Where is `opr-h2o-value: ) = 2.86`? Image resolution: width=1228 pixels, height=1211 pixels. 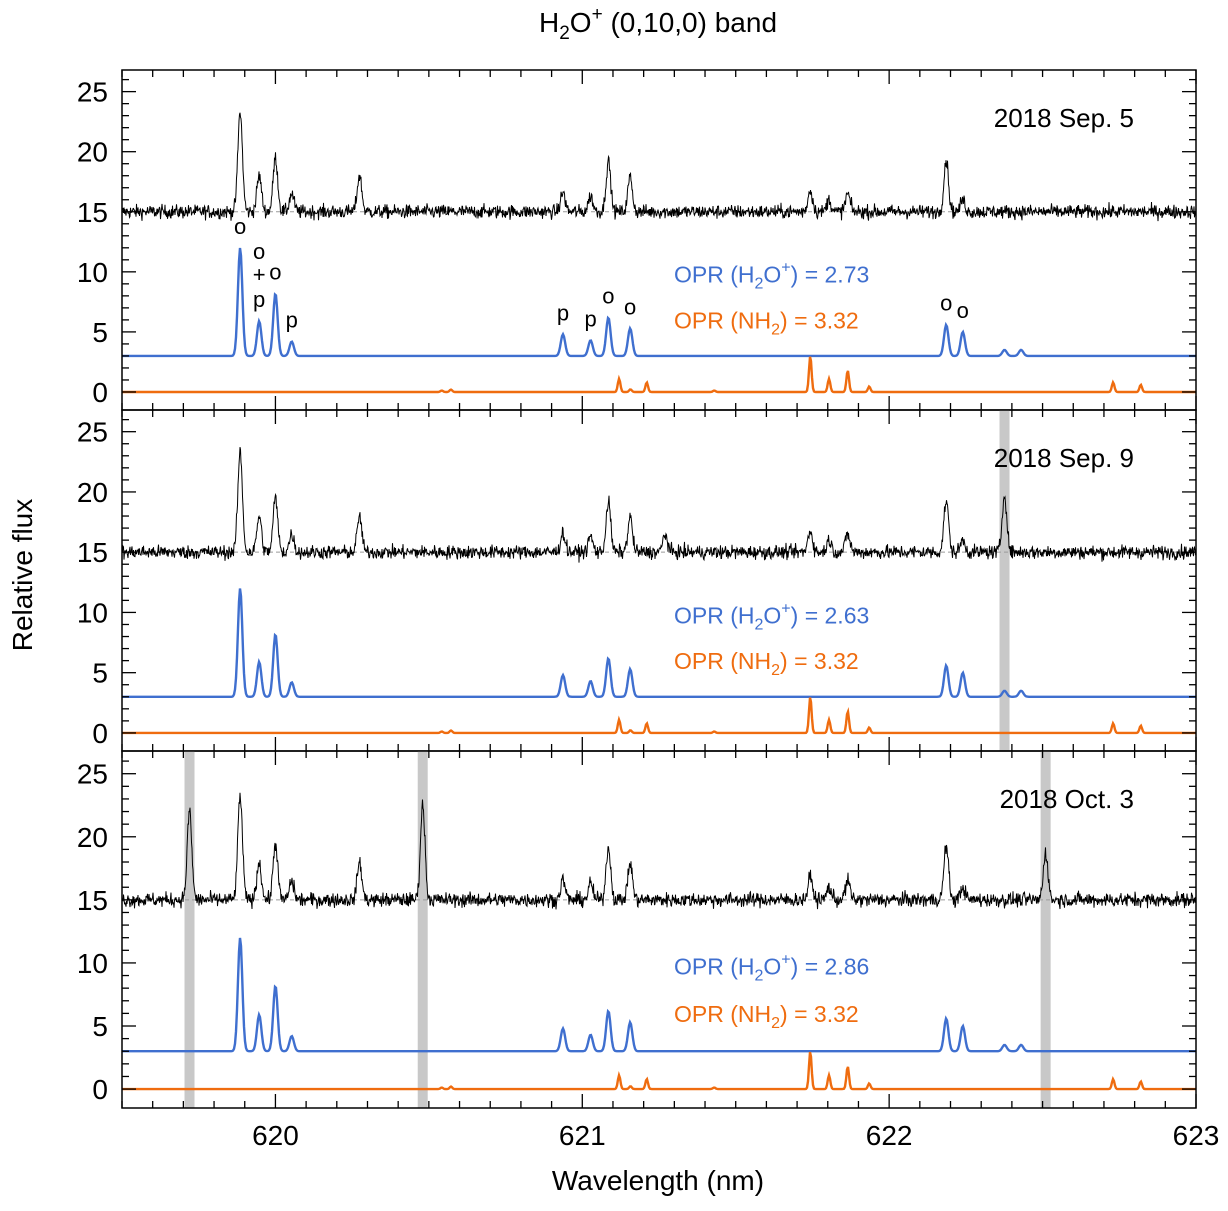 opr-h2o-value: ) = 2.86 is located at coordinates (830, 966).